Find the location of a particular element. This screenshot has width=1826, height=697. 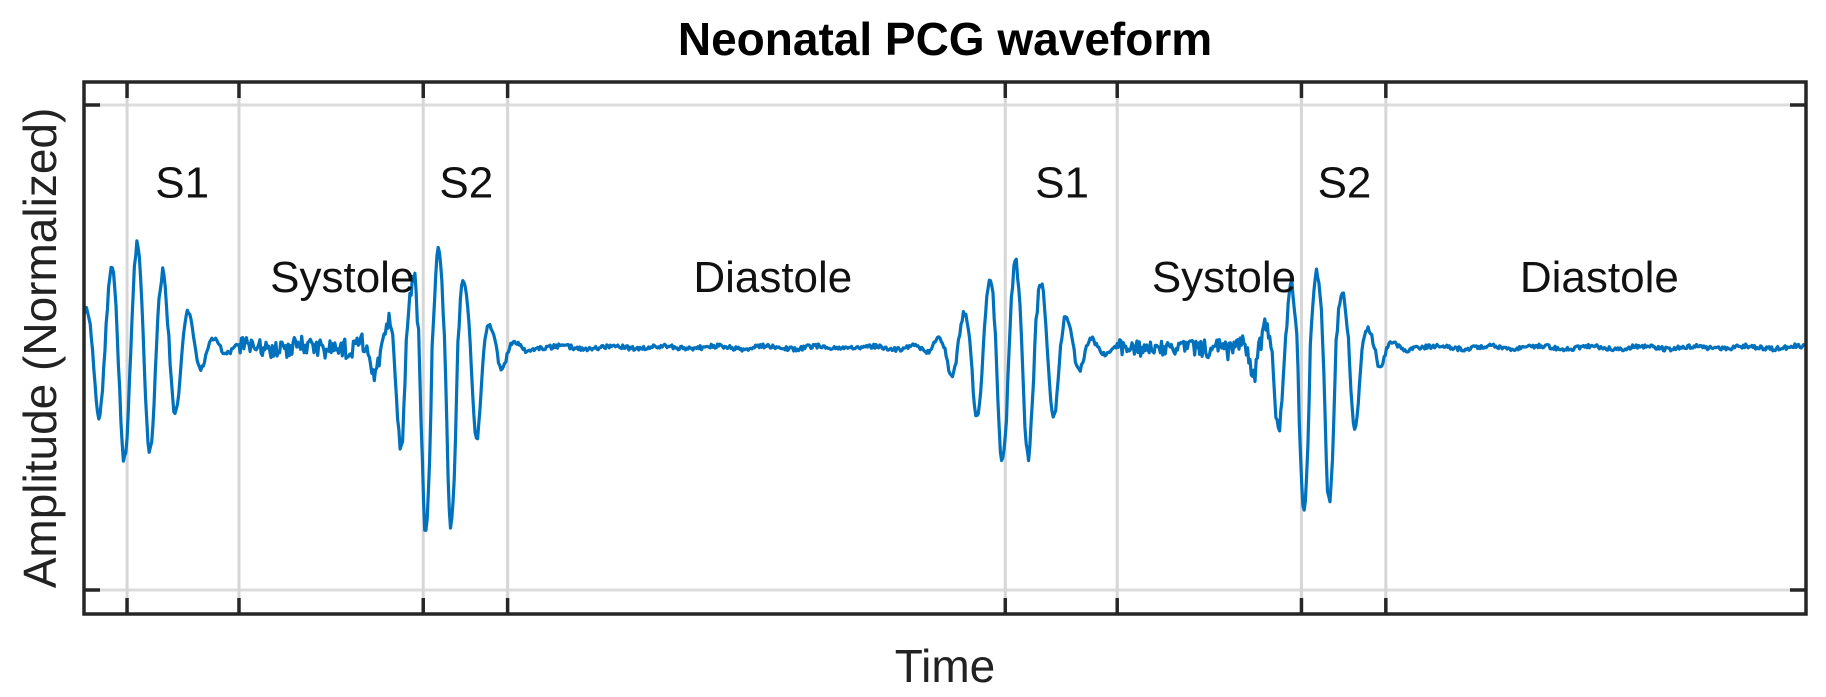

segment-label-s1-0: S1 is located at coordinates (182, 183).